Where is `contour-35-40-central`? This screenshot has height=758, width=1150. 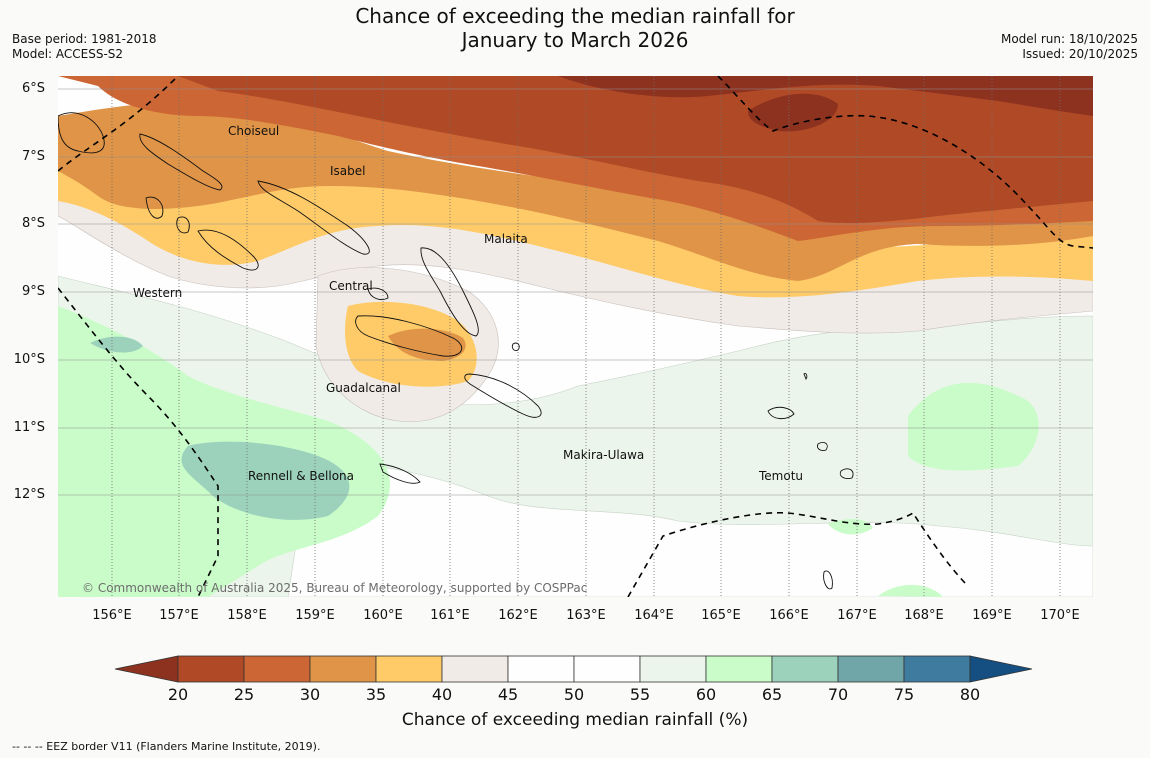 contour-35-40-central is located at coordinates (427, 344).